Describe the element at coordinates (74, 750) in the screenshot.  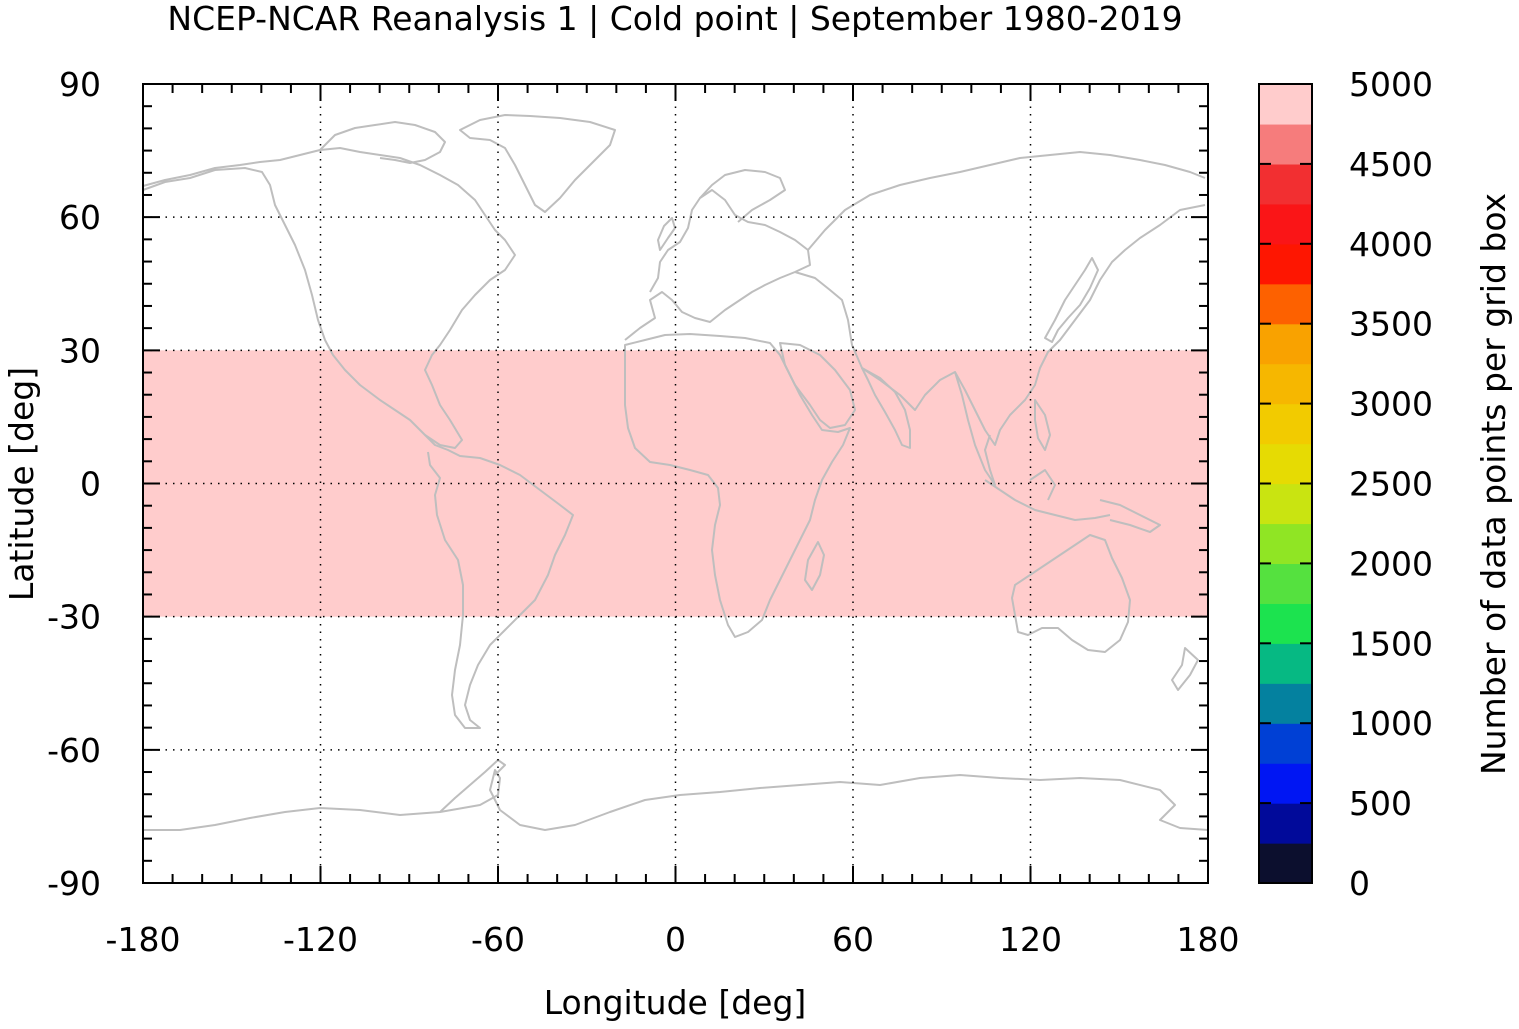
I see `y-tick-label: -60` at that location.